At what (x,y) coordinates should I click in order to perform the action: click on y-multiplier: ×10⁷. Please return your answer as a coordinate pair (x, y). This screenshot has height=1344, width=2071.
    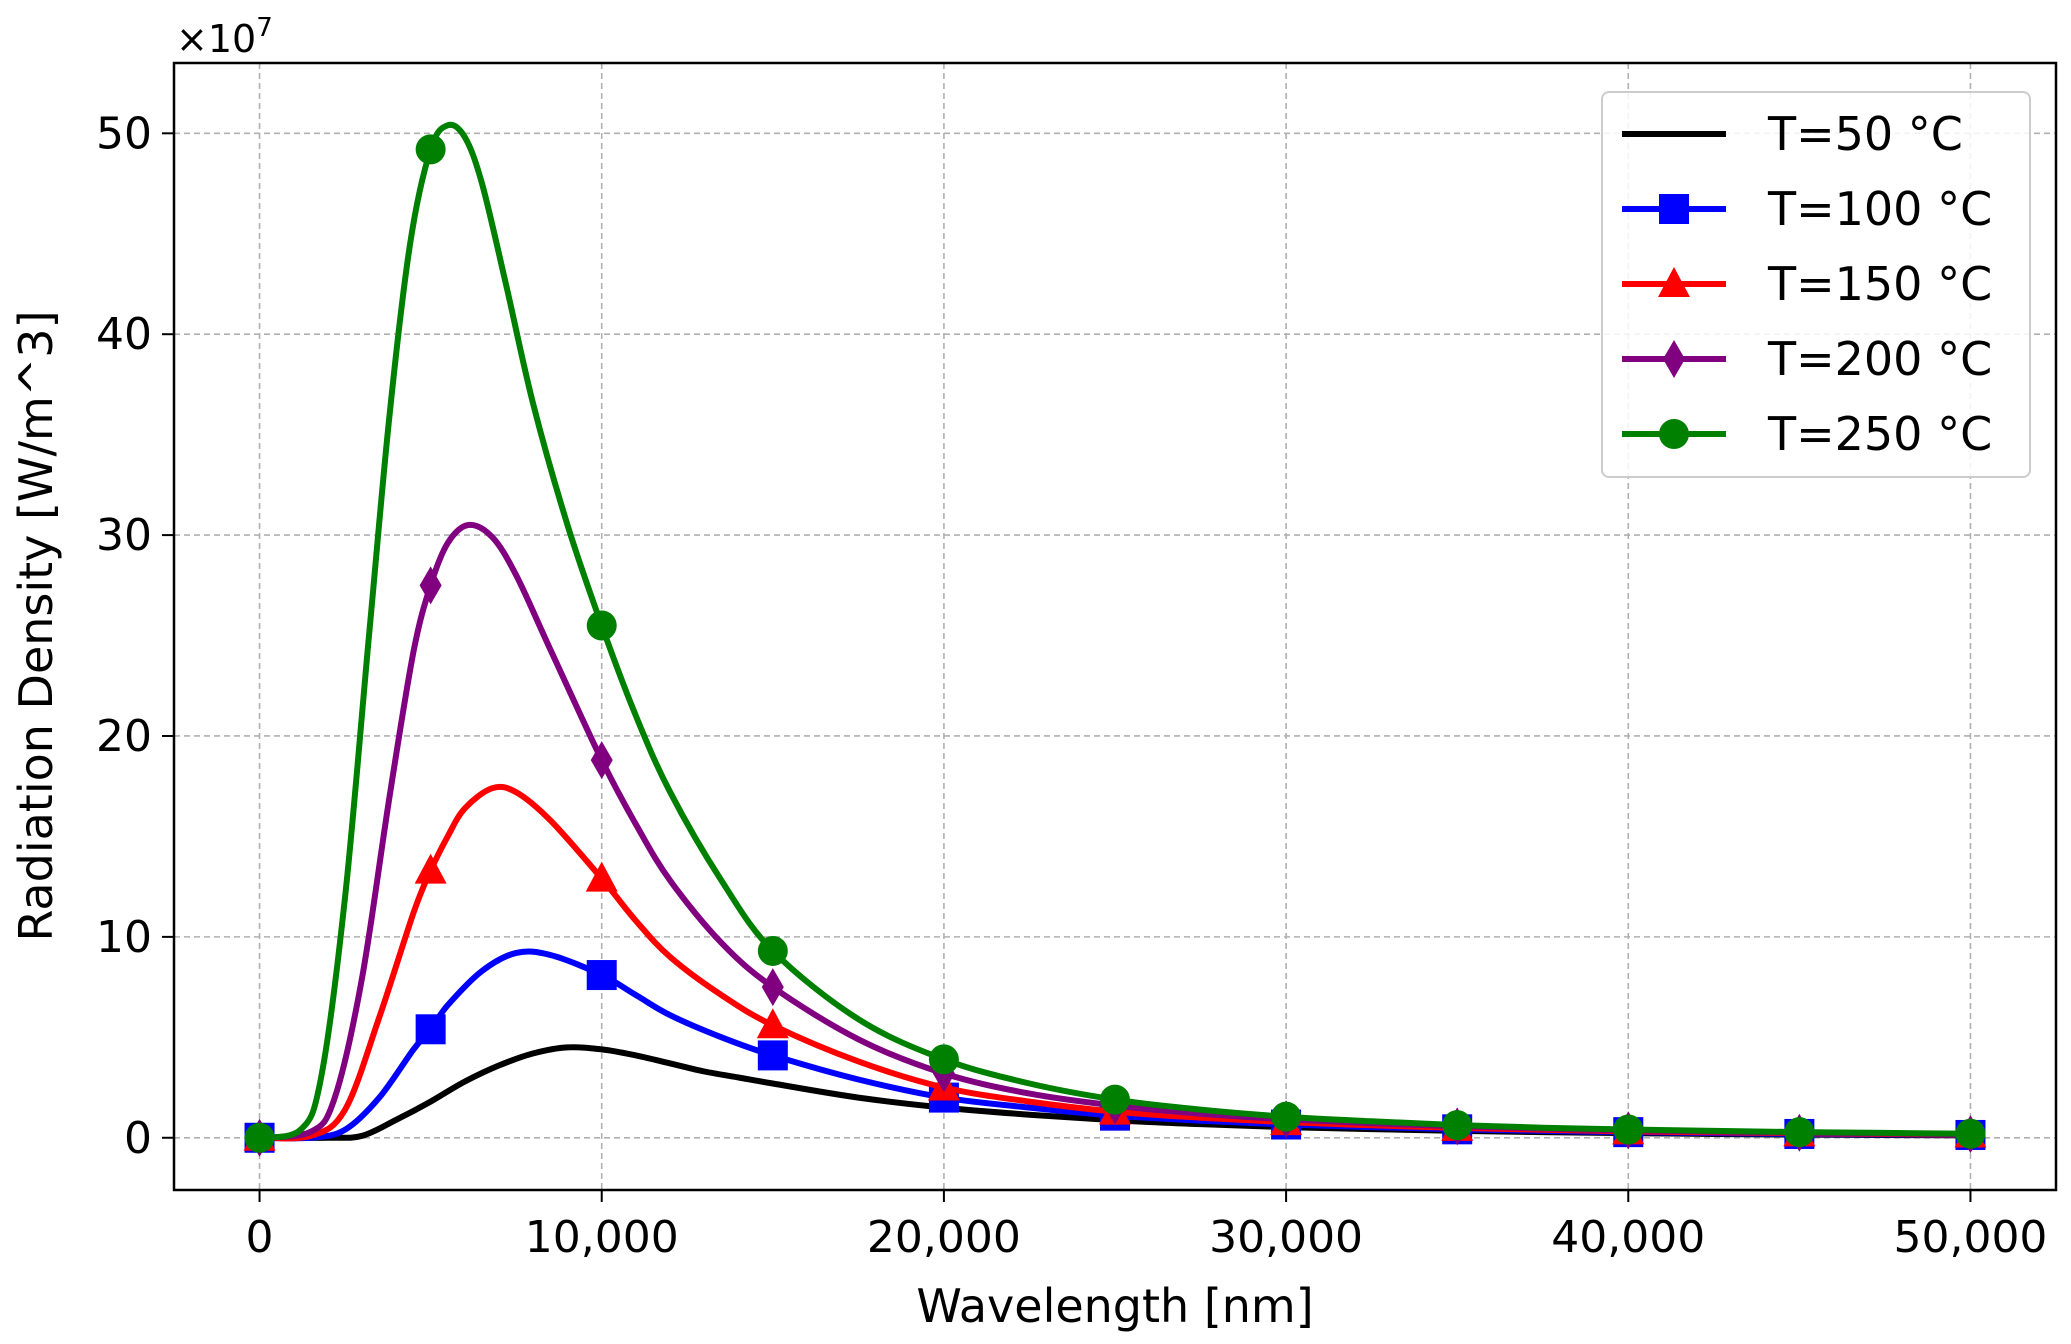
    Looking at the image, I should click on (224, 37).